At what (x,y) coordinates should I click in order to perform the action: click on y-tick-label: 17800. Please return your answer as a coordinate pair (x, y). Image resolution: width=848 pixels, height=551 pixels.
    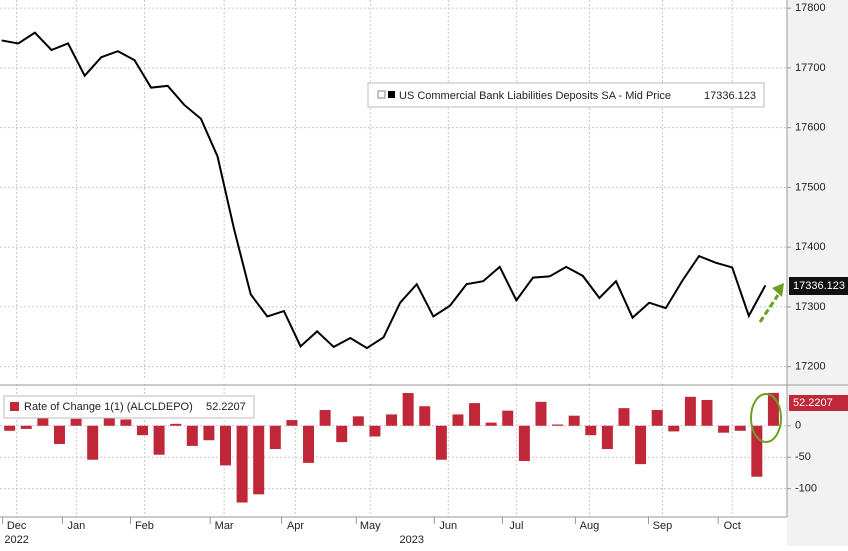
    Looking at the image, I should click on (810, 8).